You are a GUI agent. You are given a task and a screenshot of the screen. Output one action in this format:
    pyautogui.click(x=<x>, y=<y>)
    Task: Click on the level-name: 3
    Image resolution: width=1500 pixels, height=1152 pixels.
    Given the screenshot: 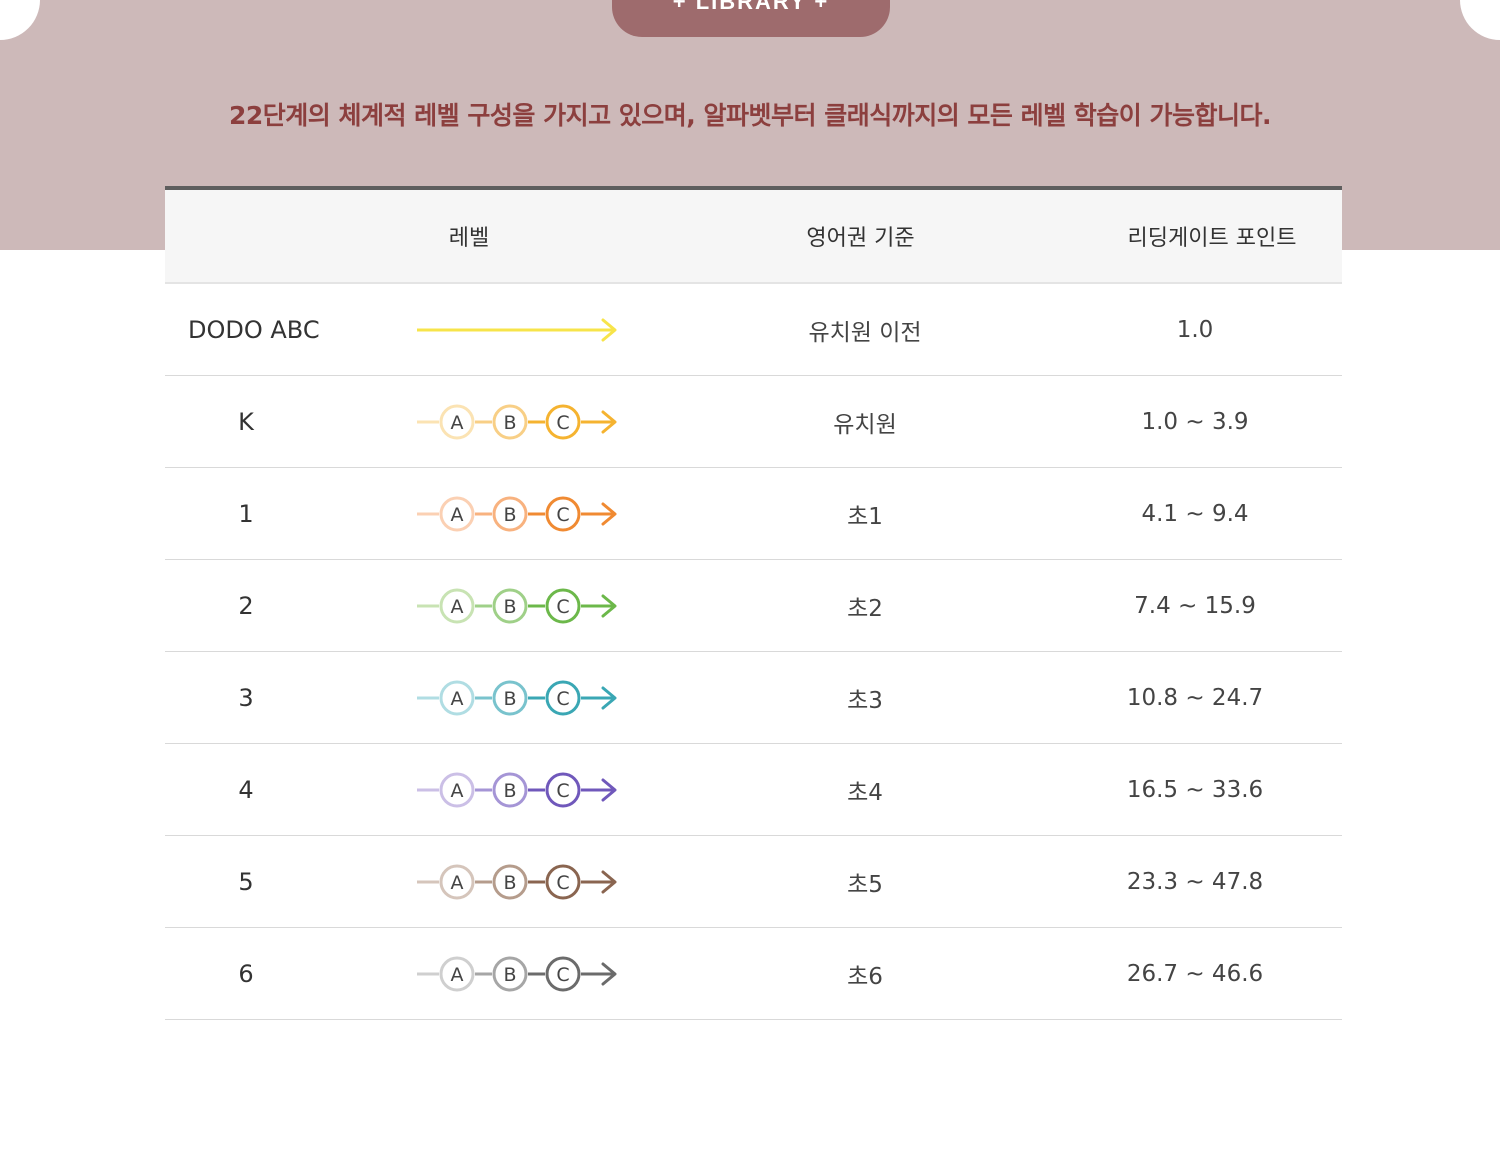 What is the action you would take?
    pyautogui.click(x=246, y=697)
    